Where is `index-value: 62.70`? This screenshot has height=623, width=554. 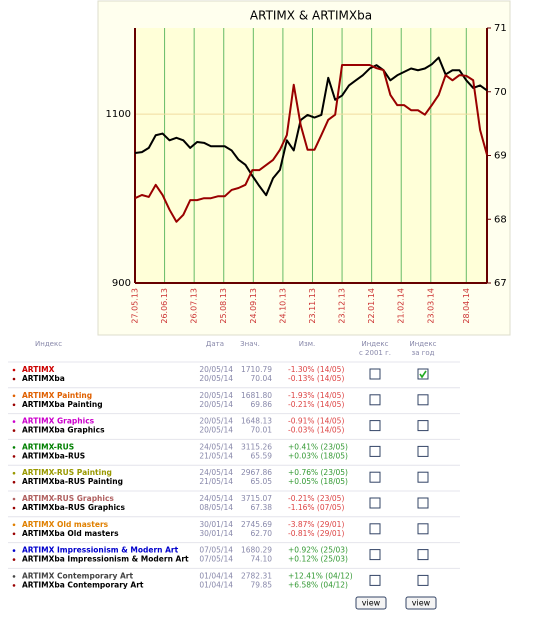
index-value: 62.70 is located at coordinates (262, 533).